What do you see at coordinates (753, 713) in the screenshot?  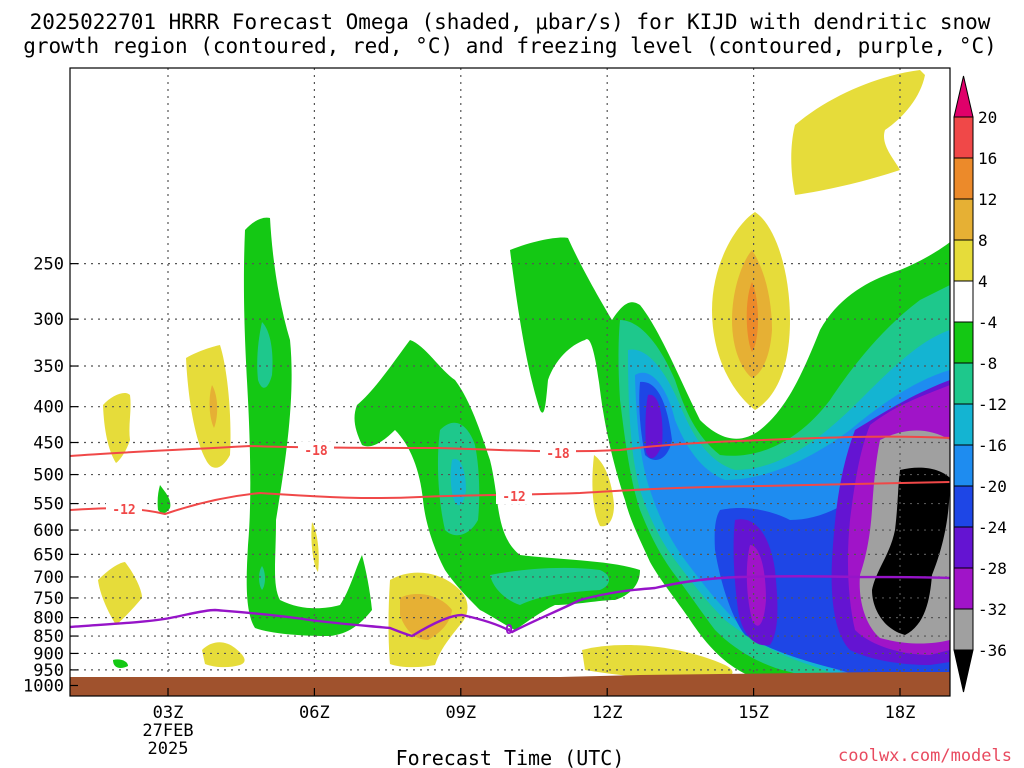 I see `x-tick-label: 15Z` at bounding box center [753, 713].